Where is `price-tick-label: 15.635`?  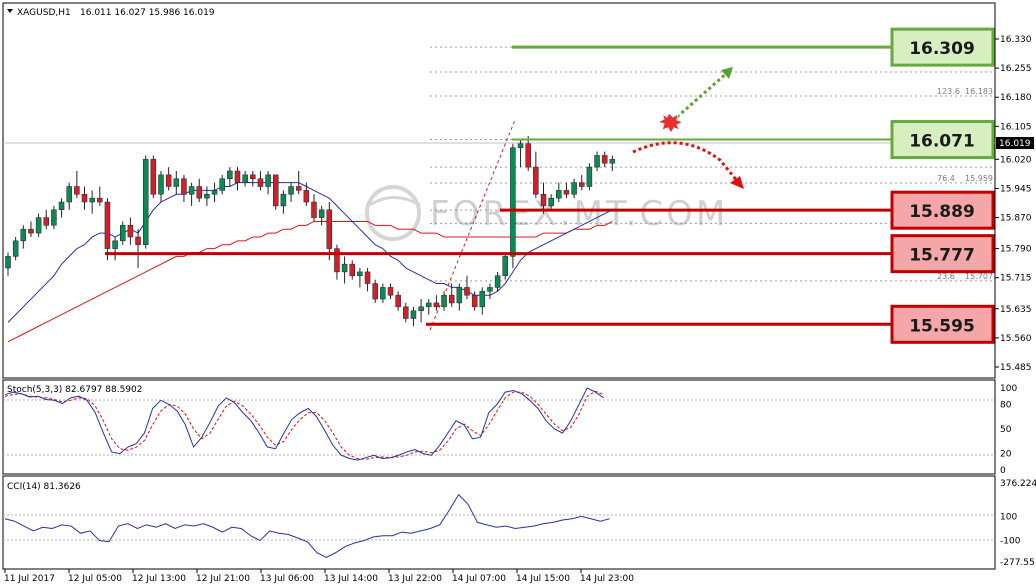 price-tick-label: 15.635 is located at coordinates (1016, 310).